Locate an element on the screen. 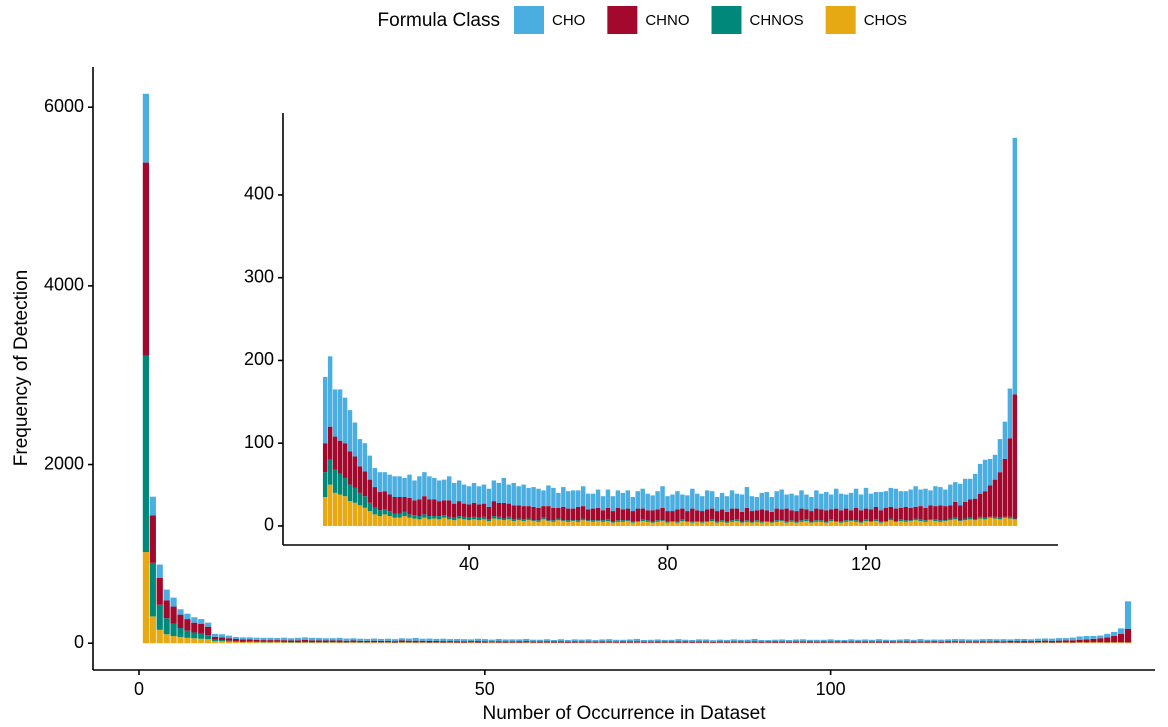 This screenshot has height=727, width=1168. x-tick-label: 40 is located at coordinates (469, 564).